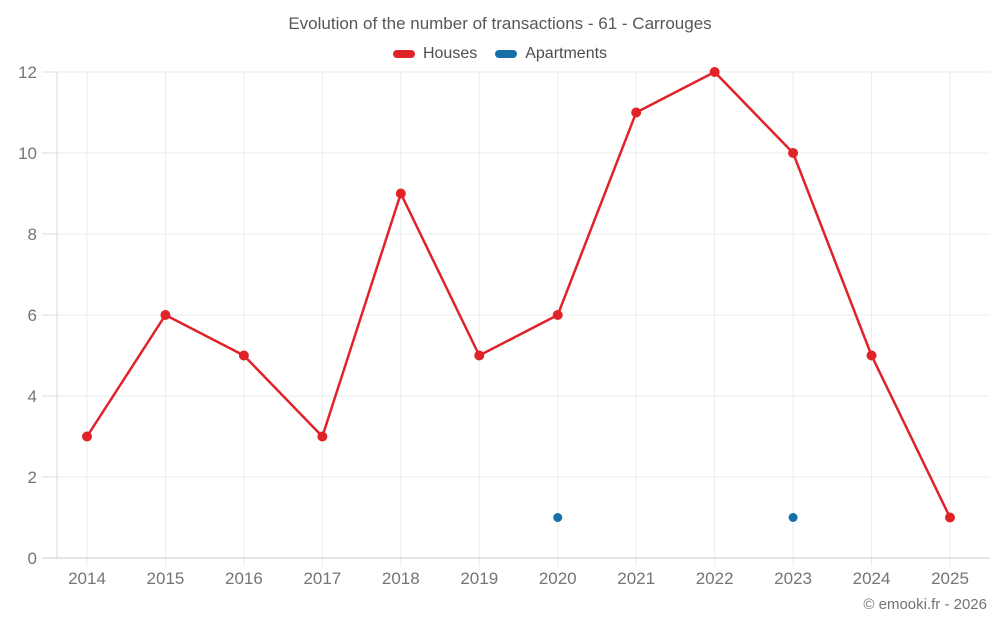 This screenshot has height=625, width=1000. What do you see at coordinates (27, 153) in the screenshot?
I see `y-tick-label: 10` at bounding box center [27, 153].